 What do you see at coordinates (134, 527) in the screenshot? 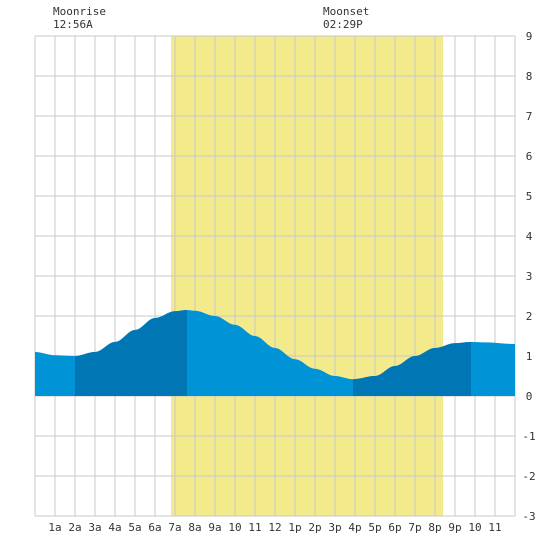
I see `x-tick-label: 5a` at bounding box center [134, 527].